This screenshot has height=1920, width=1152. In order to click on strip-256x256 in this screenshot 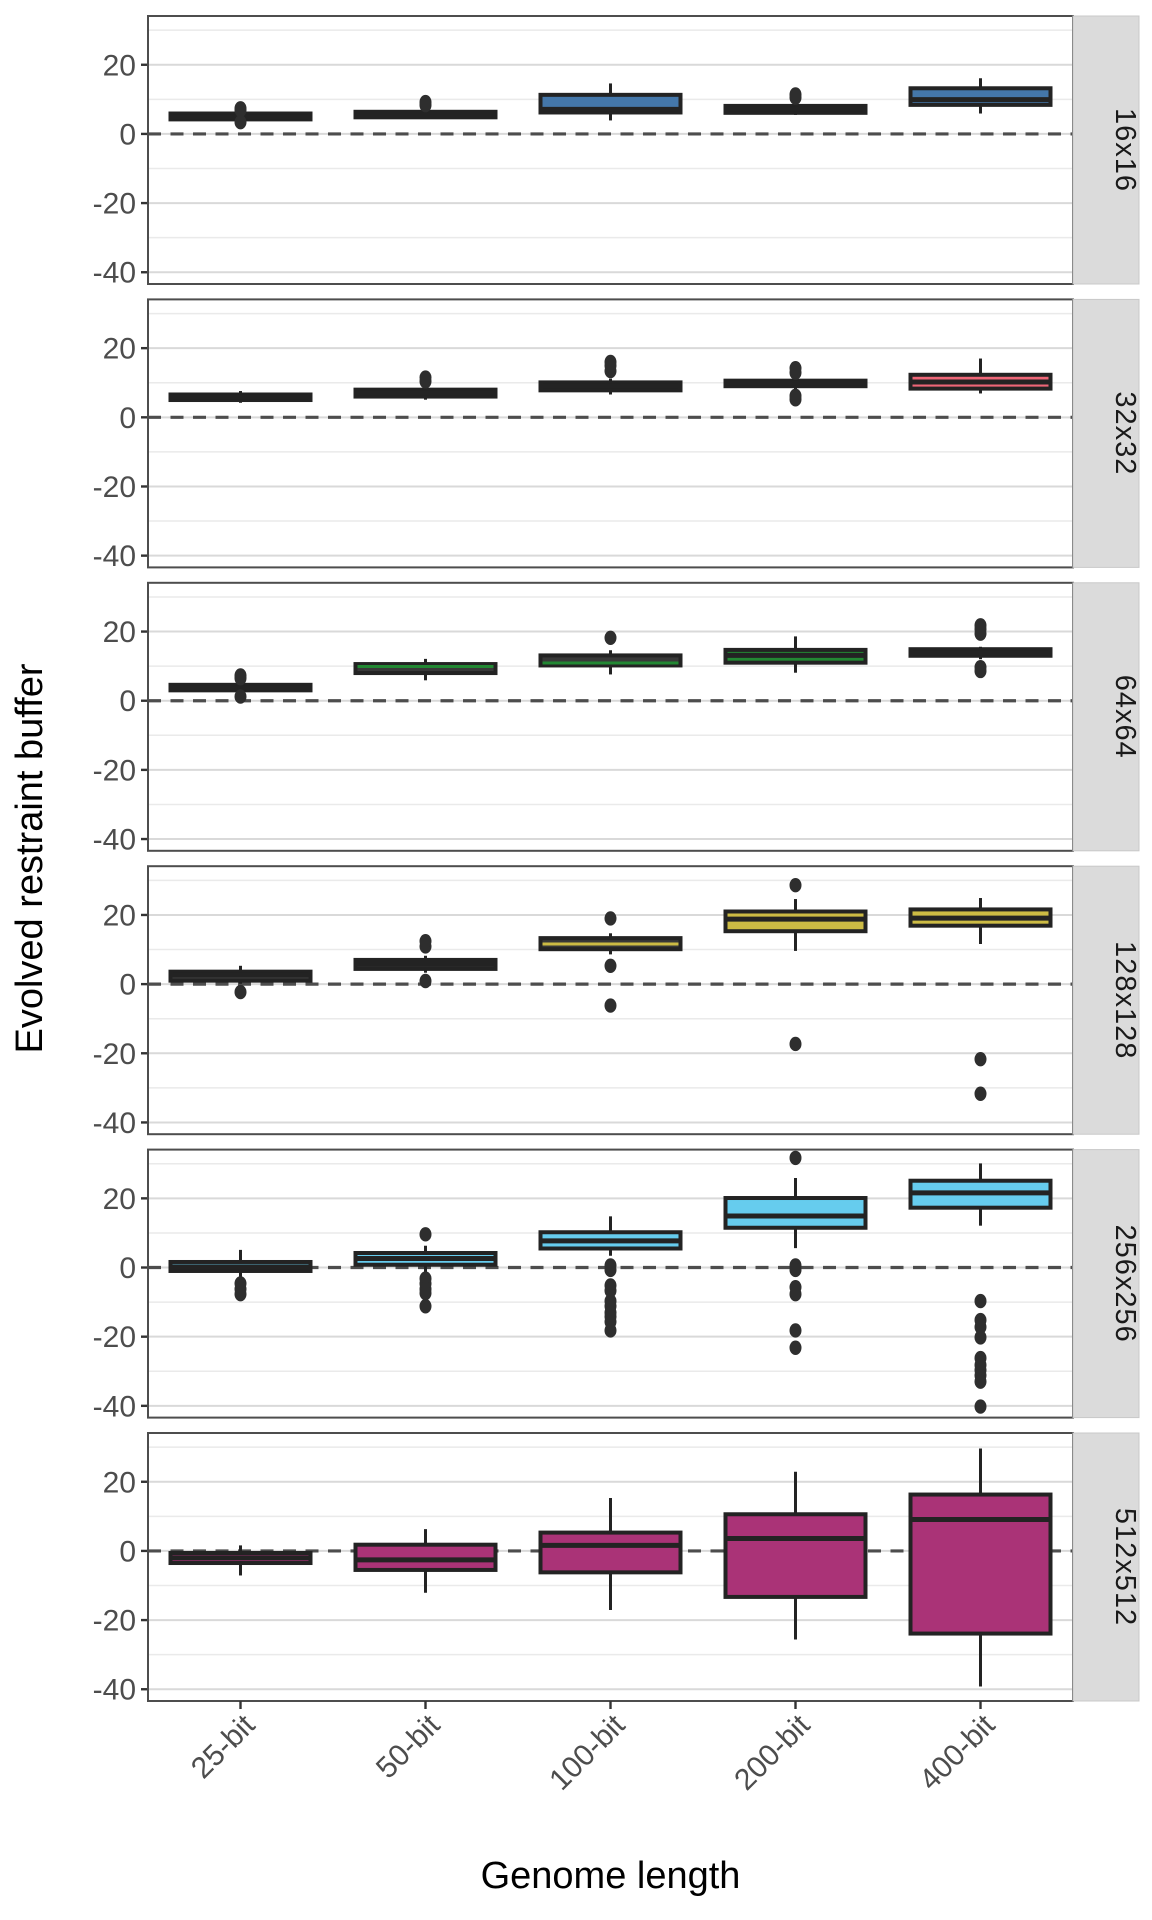, I will do `click(1106, 1284)`.